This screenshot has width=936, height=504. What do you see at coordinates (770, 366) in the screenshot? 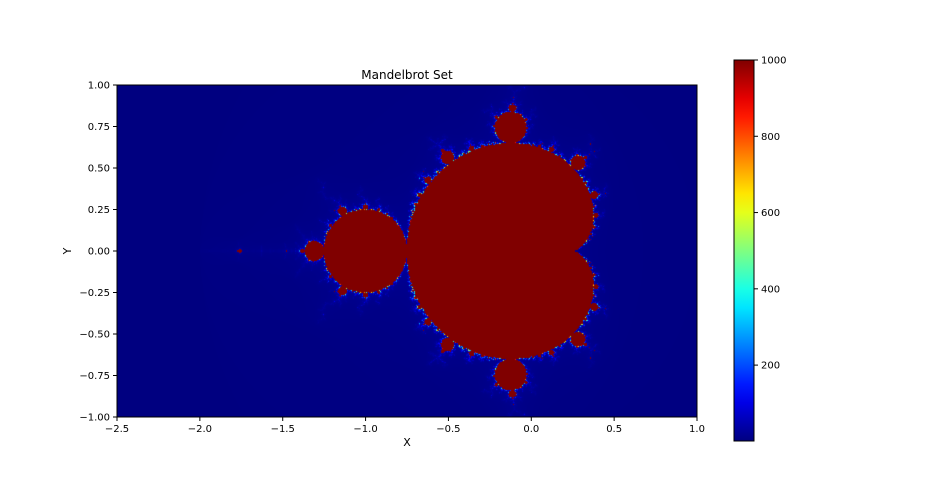
I see `colorbar-tick-label: 200` at bounding box center [770, 366].